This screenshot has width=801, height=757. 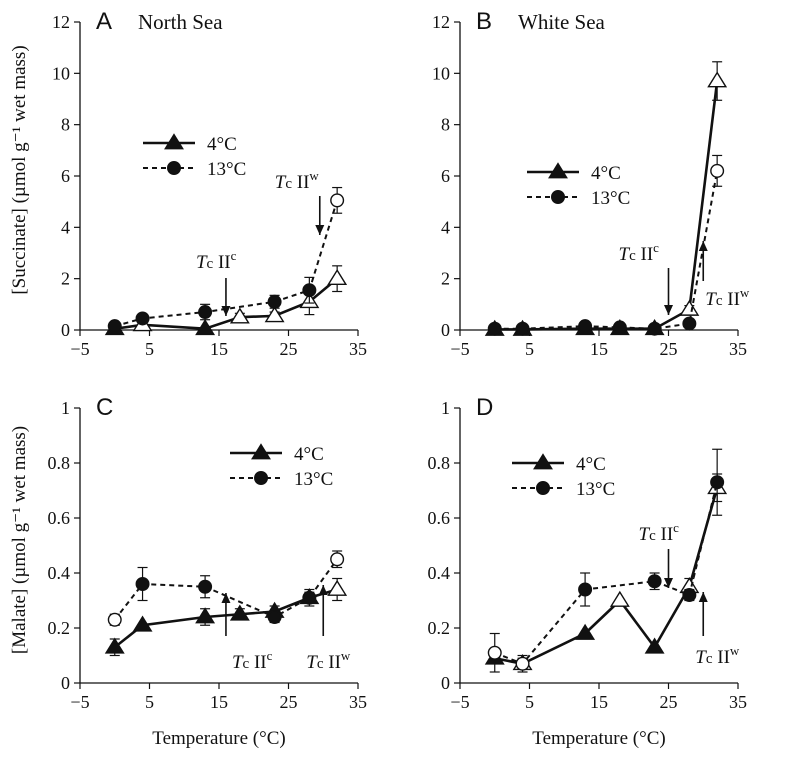 I want to click on y-tick-label: 0.2, so click(x=439, y=628).